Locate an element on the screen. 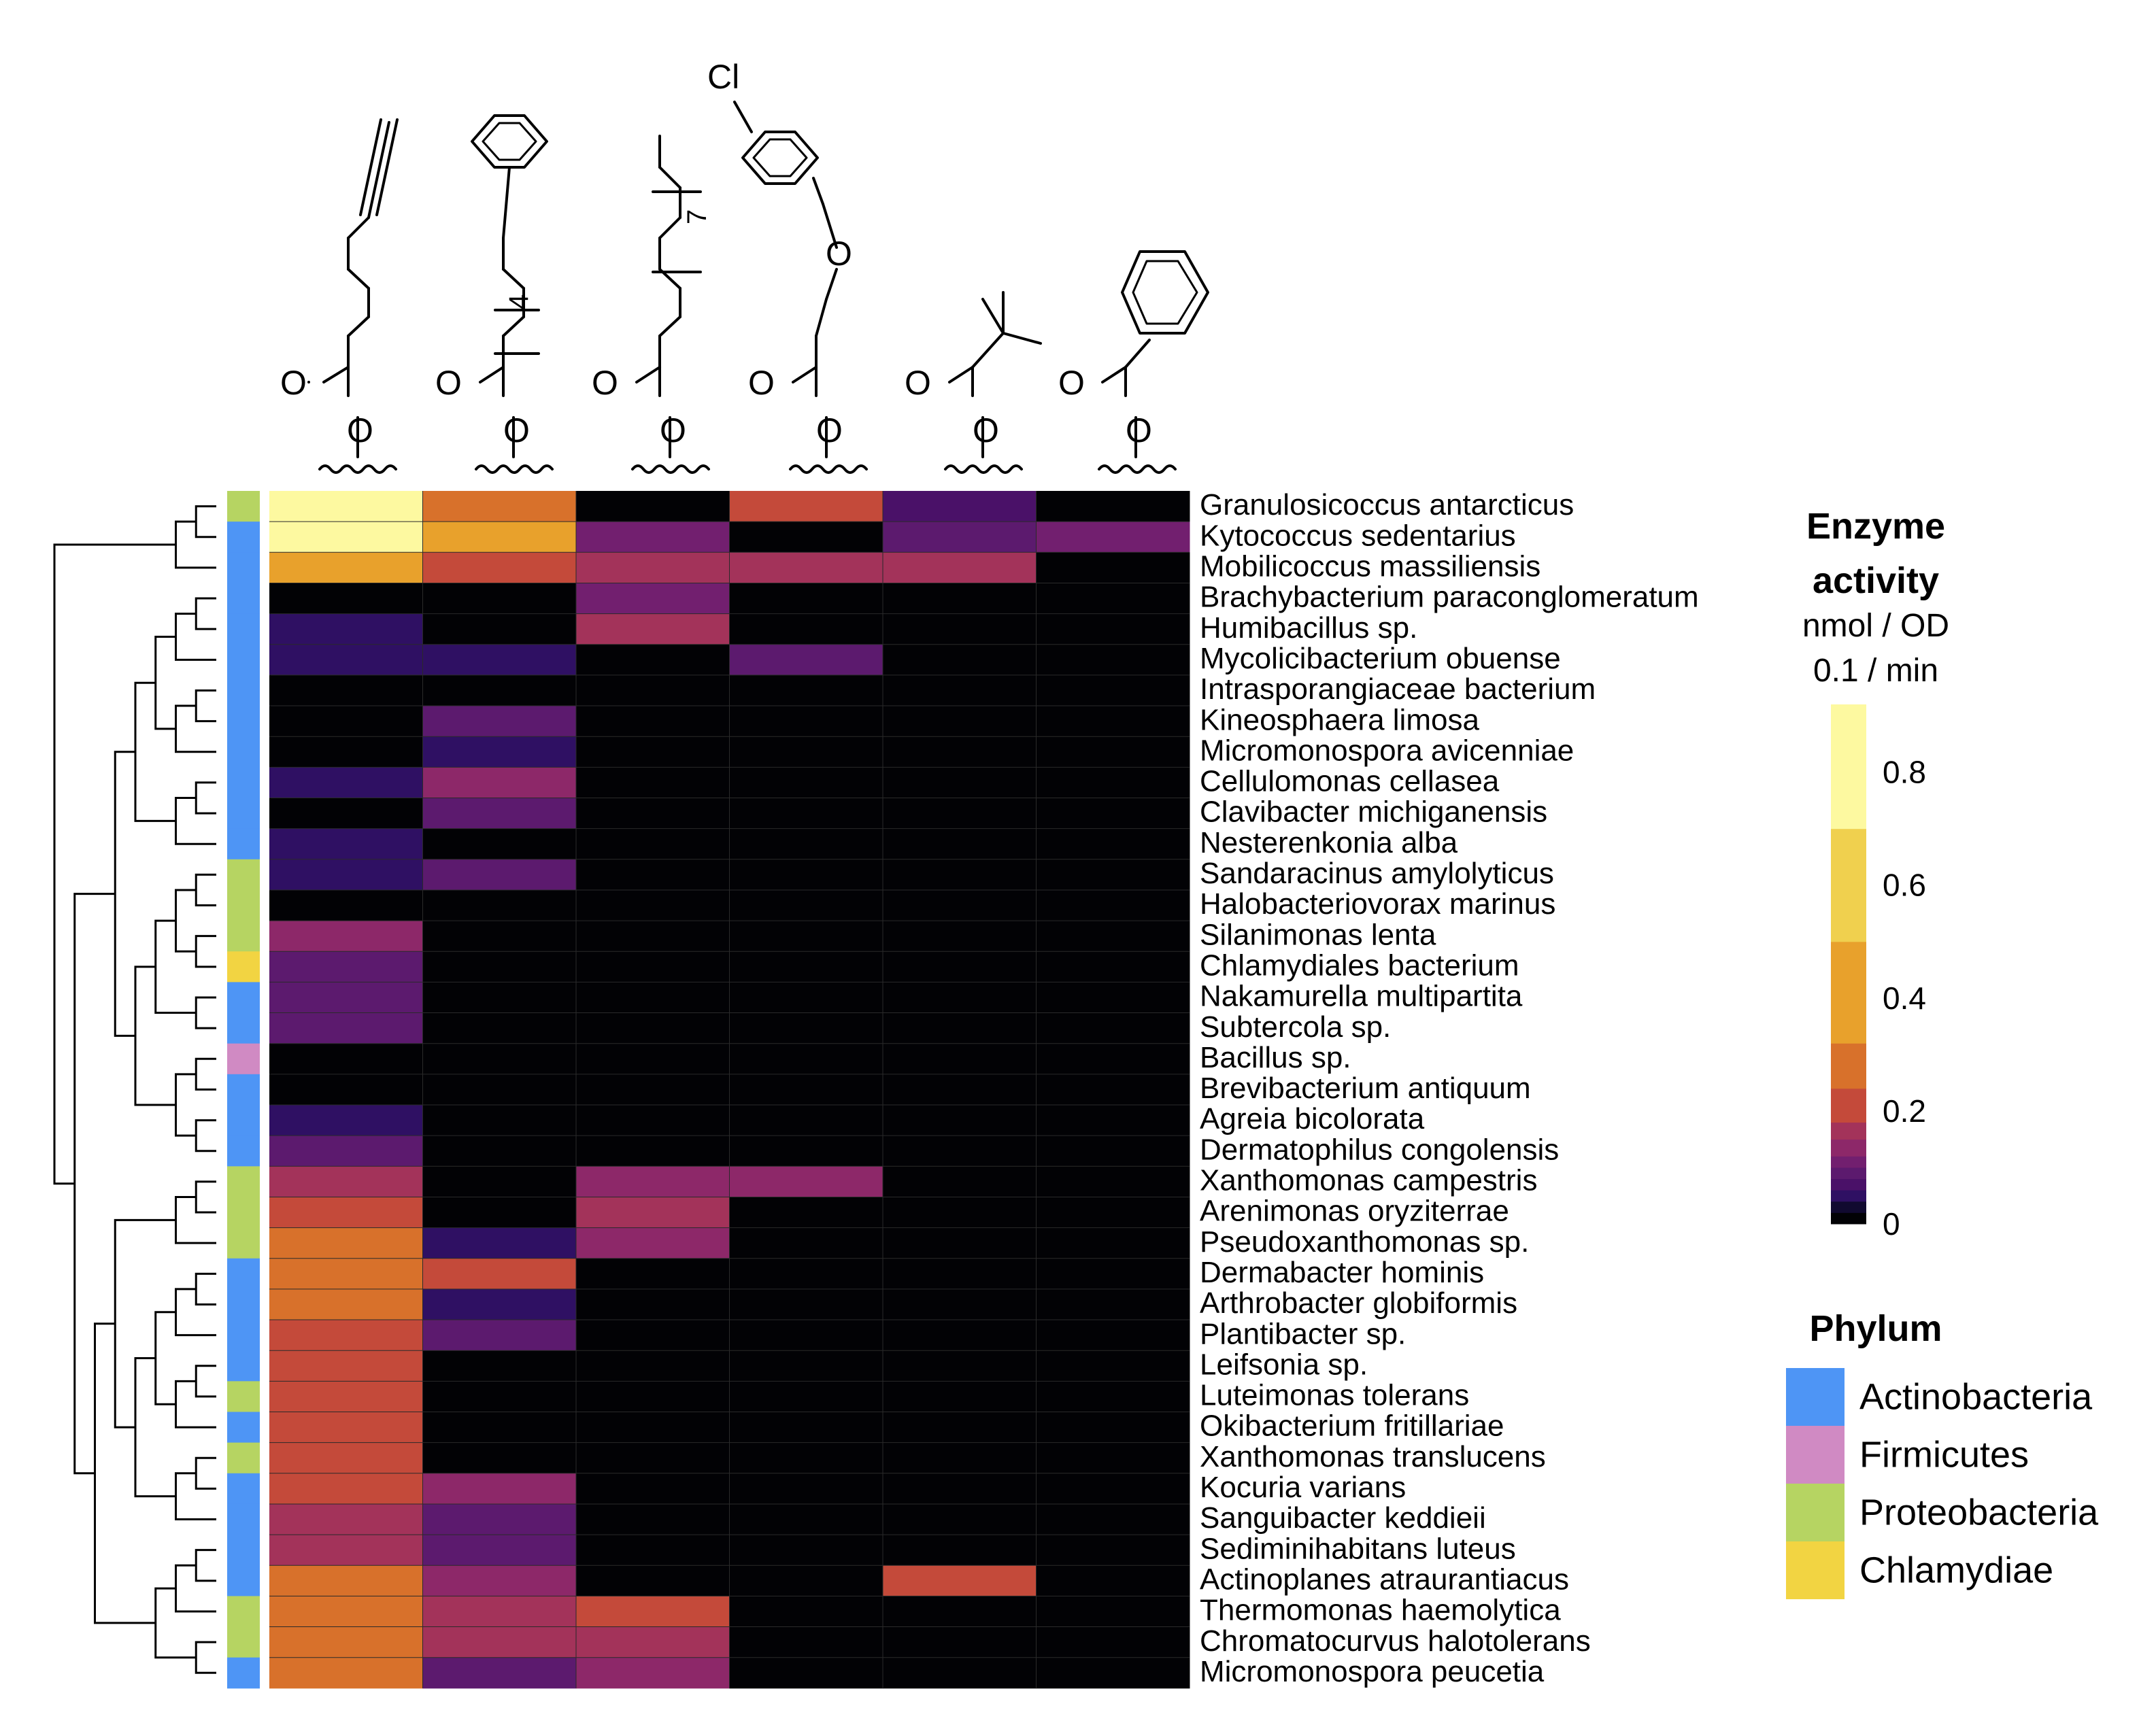  row-label: Kytococcus sedentarius is located at coordinates (1358, 535).